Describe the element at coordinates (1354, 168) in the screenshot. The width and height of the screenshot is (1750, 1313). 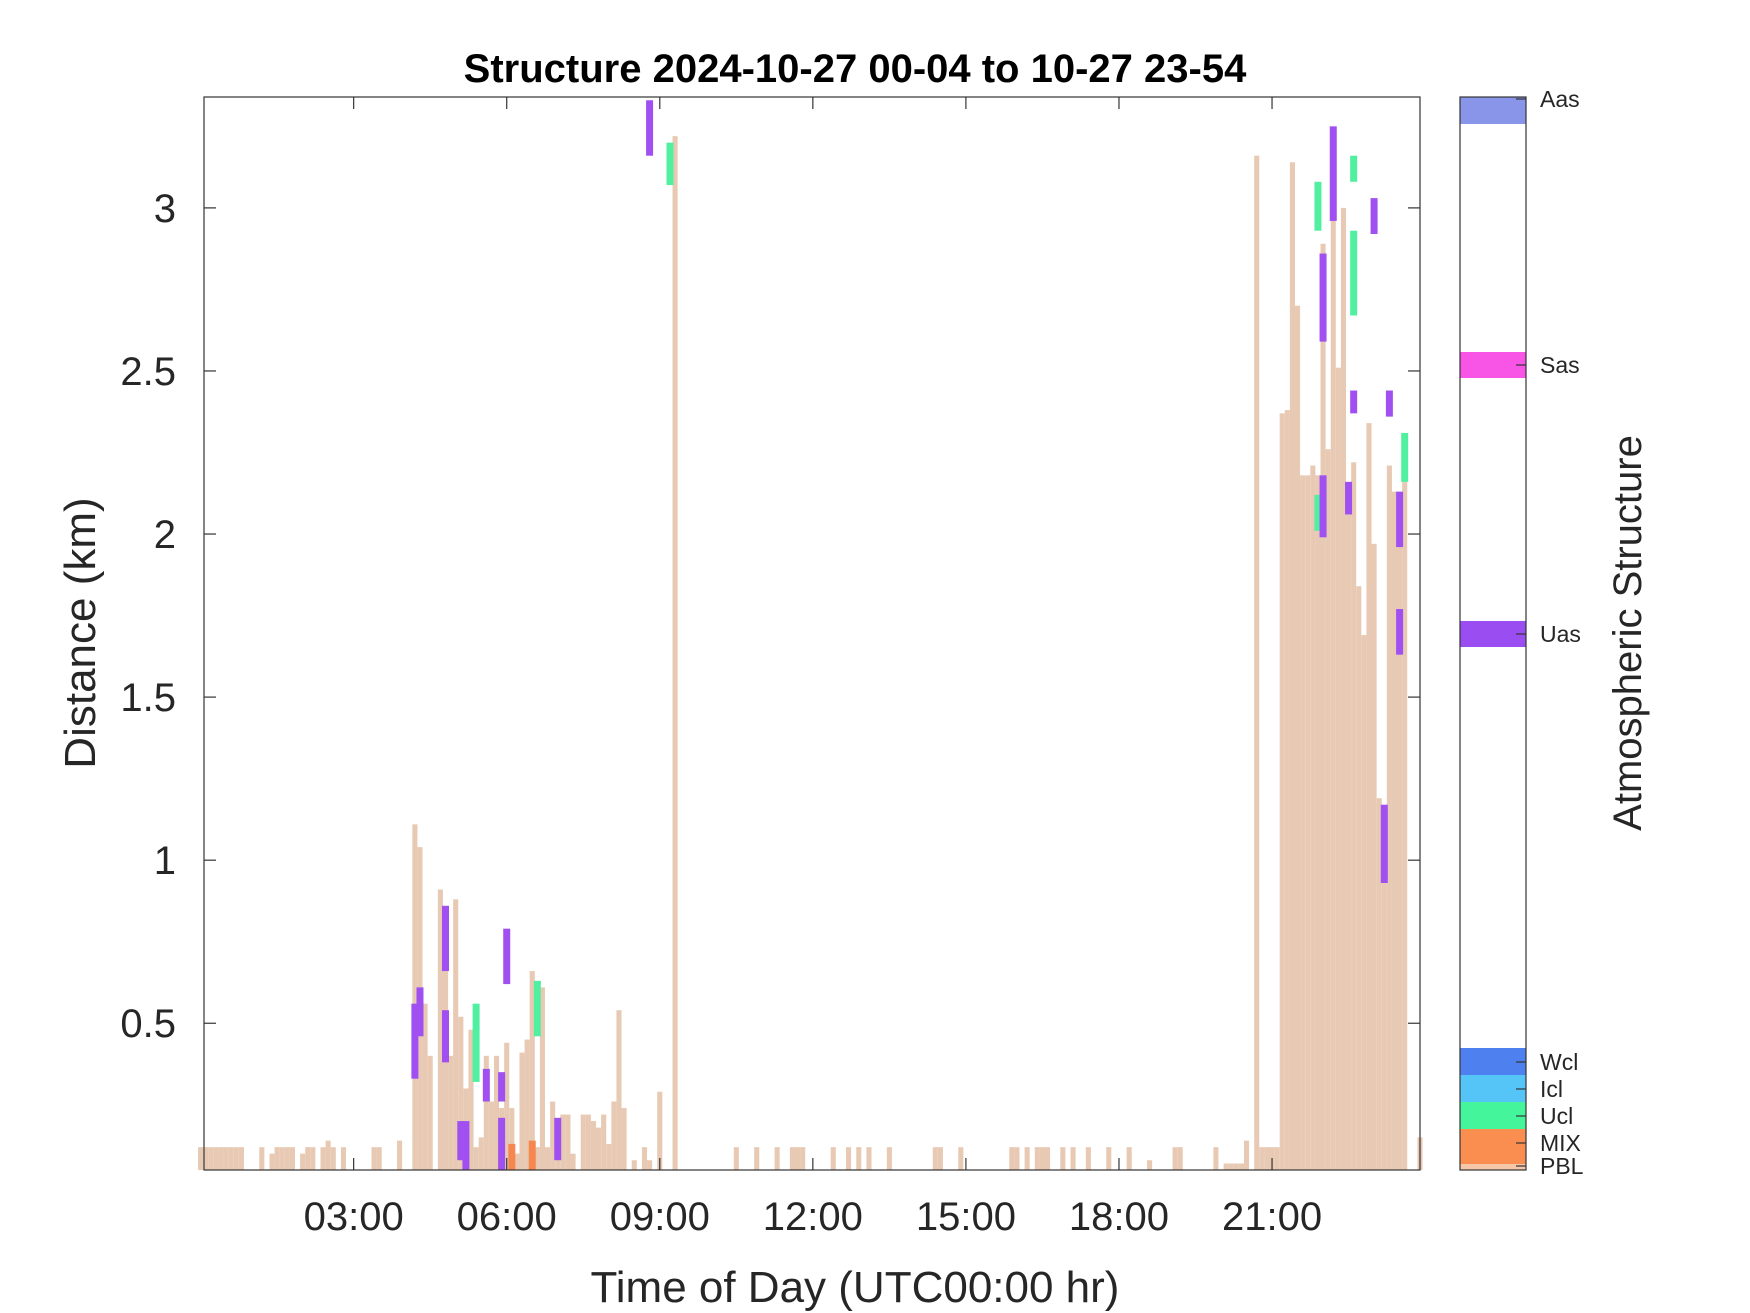
I see `ucl-segment` at that location.